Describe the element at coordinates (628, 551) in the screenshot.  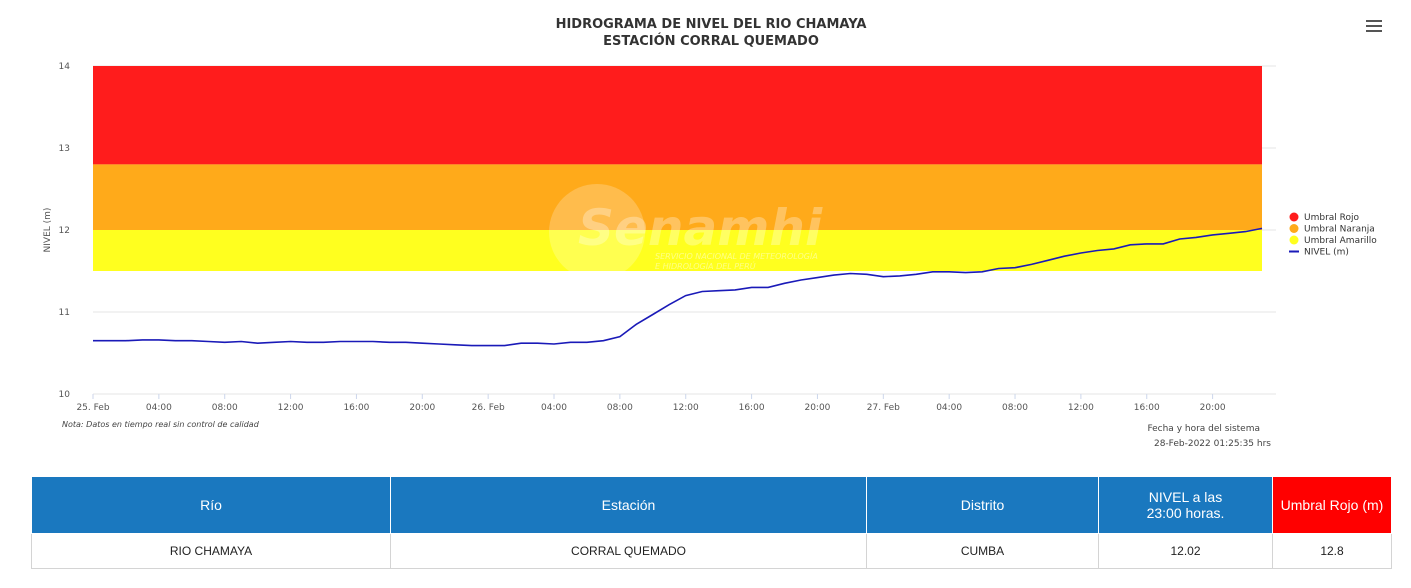
I see `cell-estacion: CORRAL QUEMADO` at that location.